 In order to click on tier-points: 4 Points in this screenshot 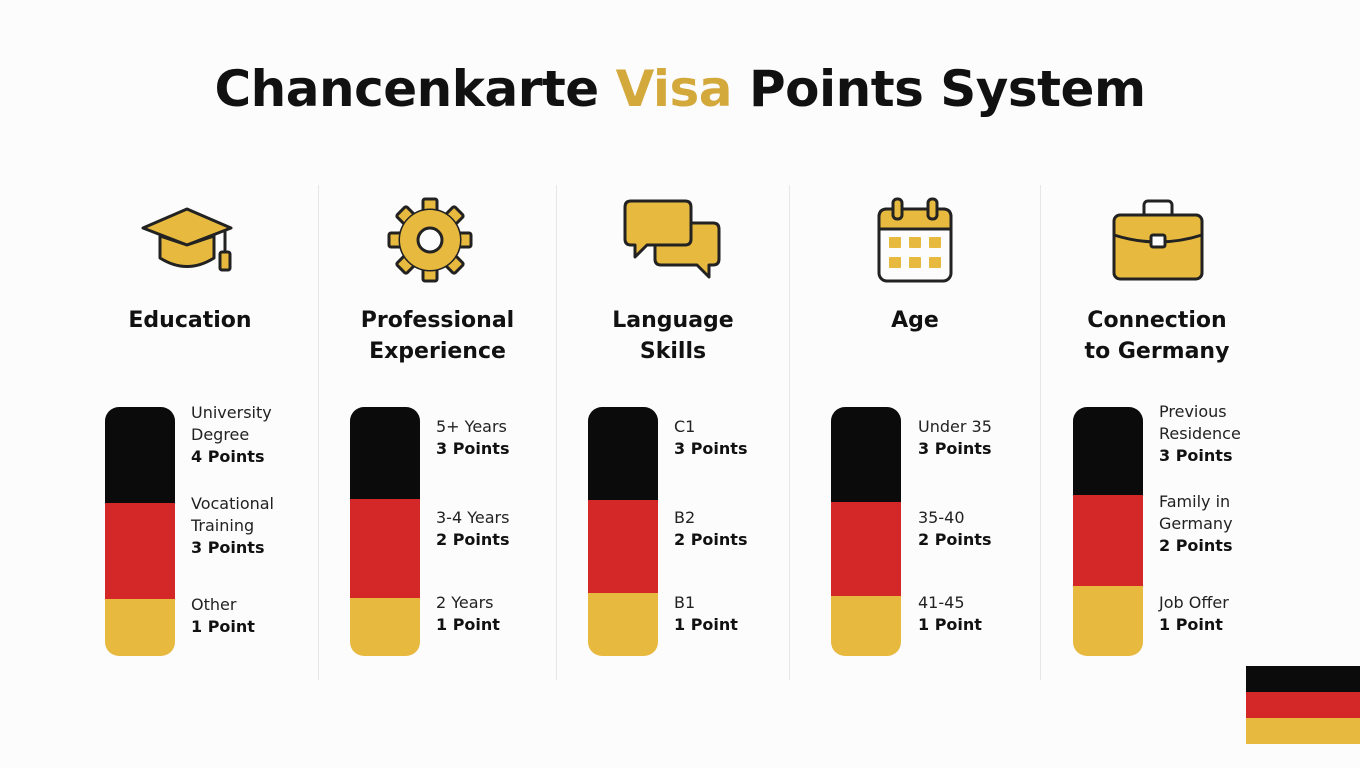, I will do `click(228, 456)`.